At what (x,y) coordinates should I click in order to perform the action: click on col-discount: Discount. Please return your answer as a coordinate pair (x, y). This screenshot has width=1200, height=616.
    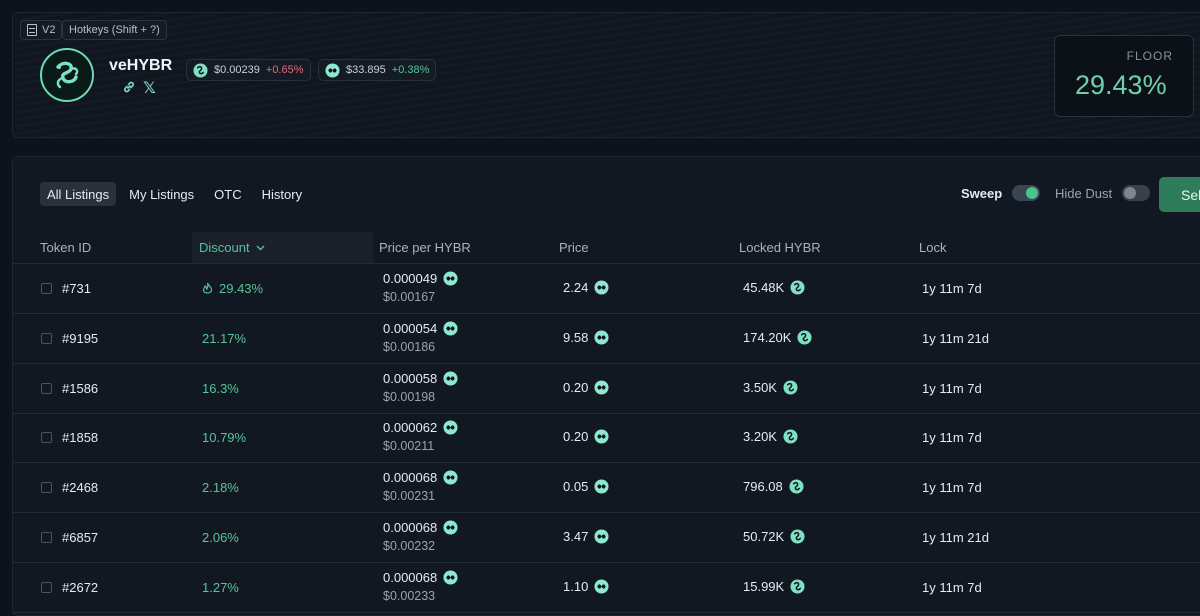
    Looking at the image, I should click on (232, 247).